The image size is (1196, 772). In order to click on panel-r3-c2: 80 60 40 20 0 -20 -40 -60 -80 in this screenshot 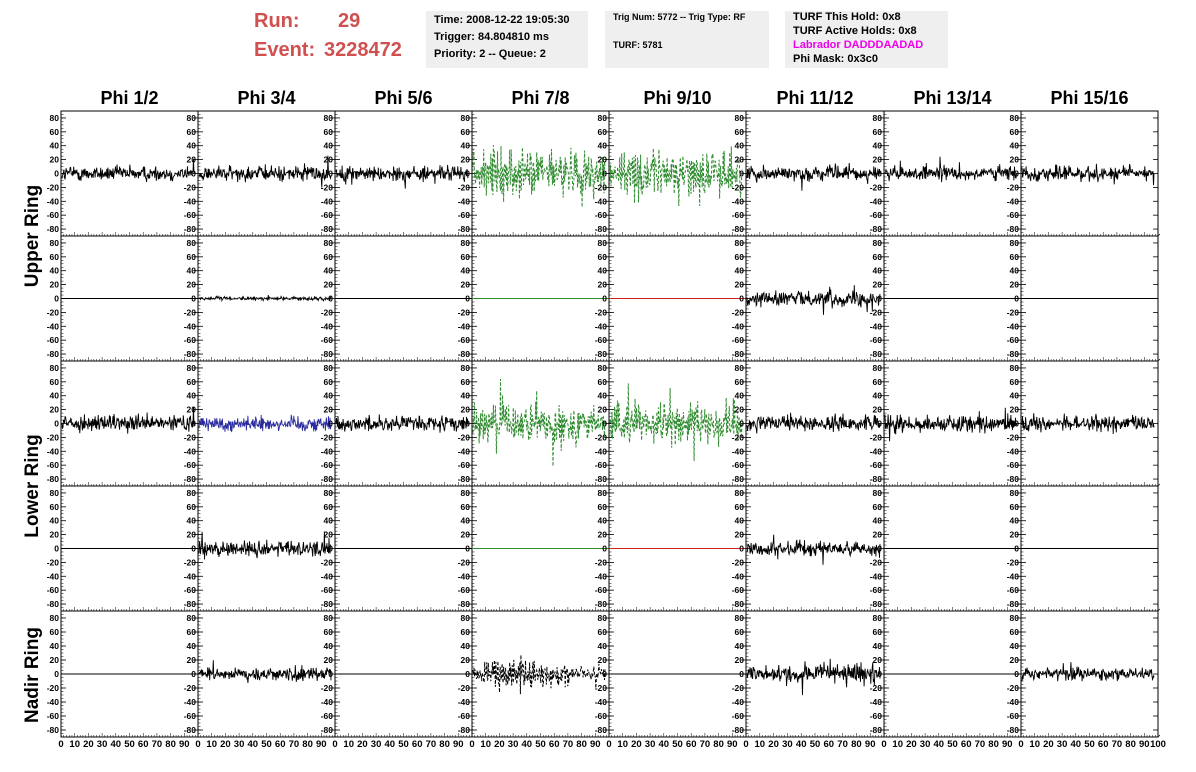, I will do `click(260, 423)`.